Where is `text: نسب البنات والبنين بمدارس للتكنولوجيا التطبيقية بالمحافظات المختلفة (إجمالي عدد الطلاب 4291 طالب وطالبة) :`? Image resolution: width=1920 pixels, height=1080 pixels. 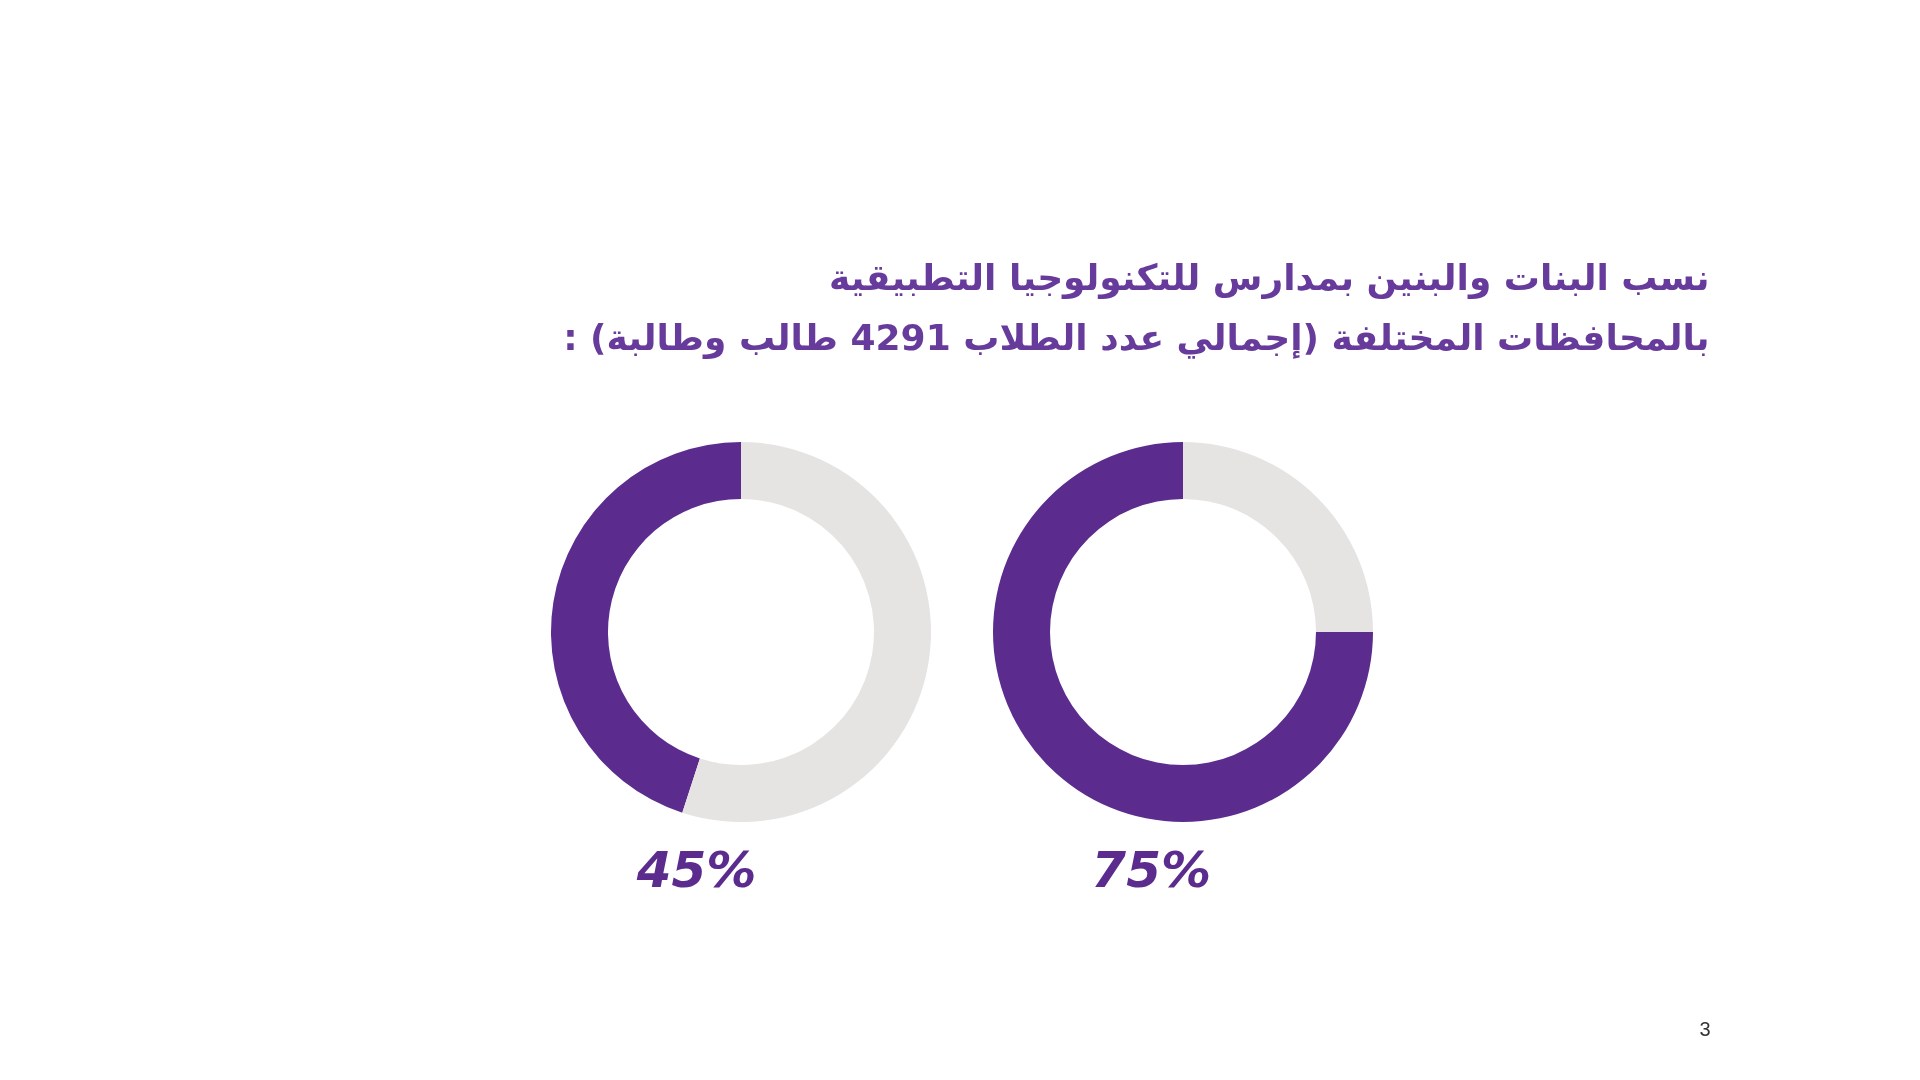 text: نسب البنات والبنين بمدارس للتكنولوجيا التطبيقية بالمحافظات المختلفة (إجمالي عدد الطلاب 4291 طالب وطالبة) : is located at coordinates (1136, 308).